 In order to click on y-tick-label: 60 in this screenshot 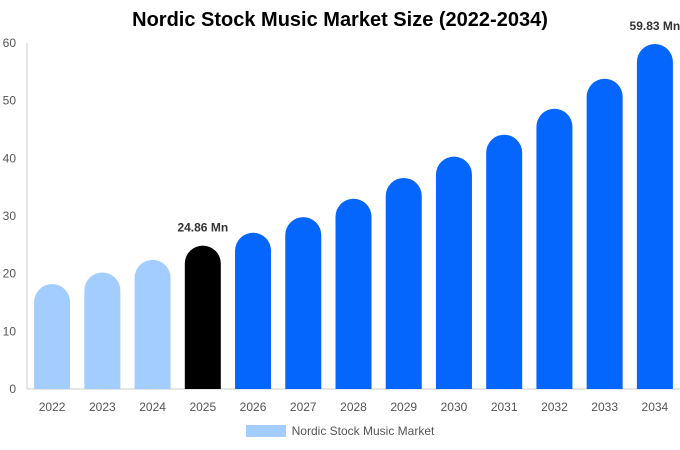, I will do `click(10, 43)`.